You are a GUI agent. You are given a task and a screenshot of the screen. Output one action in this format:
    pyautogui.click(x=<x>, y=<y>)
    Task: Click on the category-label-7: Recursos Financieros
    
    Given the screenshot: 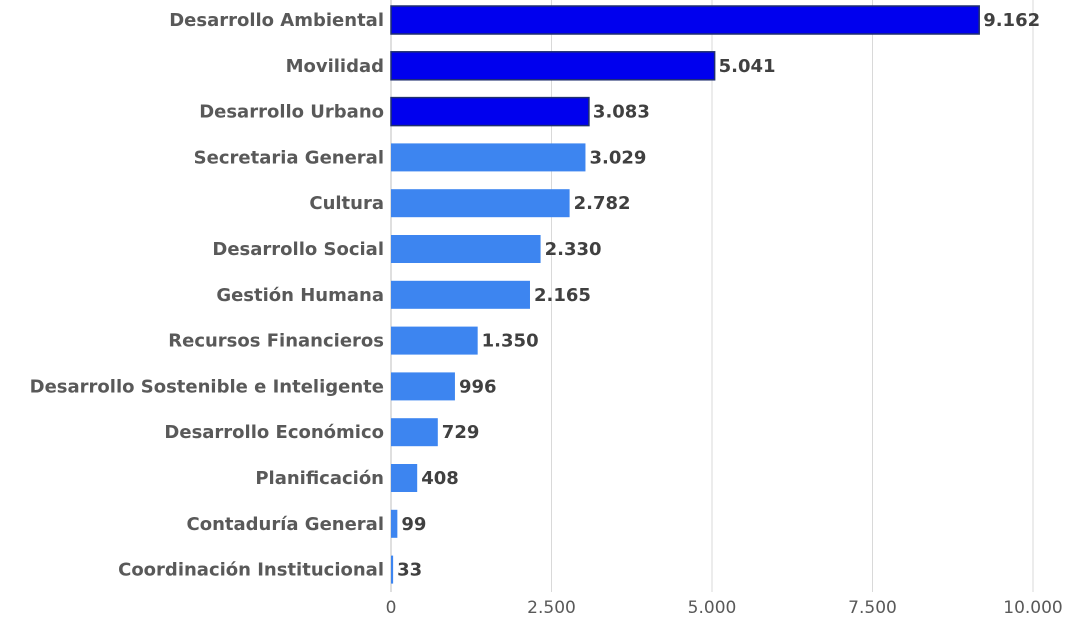 What is the action you would take?
    pyautogui.click(x=276, y=341)
    